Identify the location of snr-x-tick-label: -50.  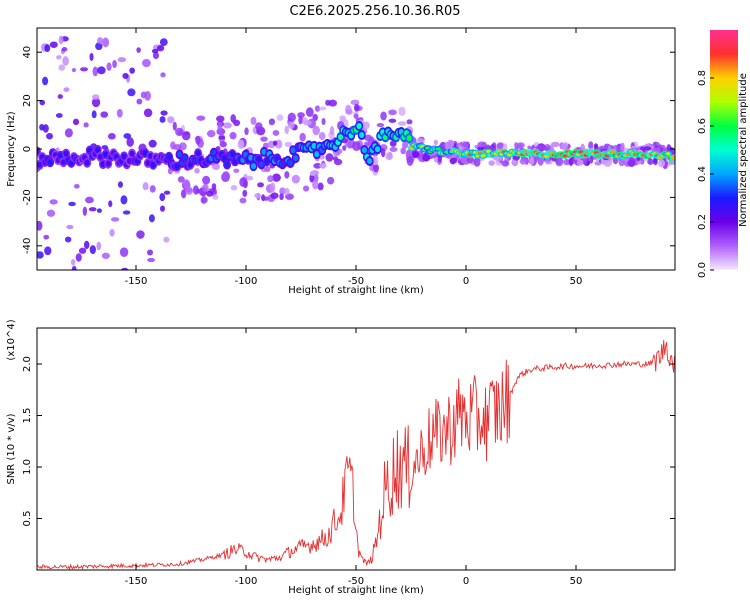
(356, 581).